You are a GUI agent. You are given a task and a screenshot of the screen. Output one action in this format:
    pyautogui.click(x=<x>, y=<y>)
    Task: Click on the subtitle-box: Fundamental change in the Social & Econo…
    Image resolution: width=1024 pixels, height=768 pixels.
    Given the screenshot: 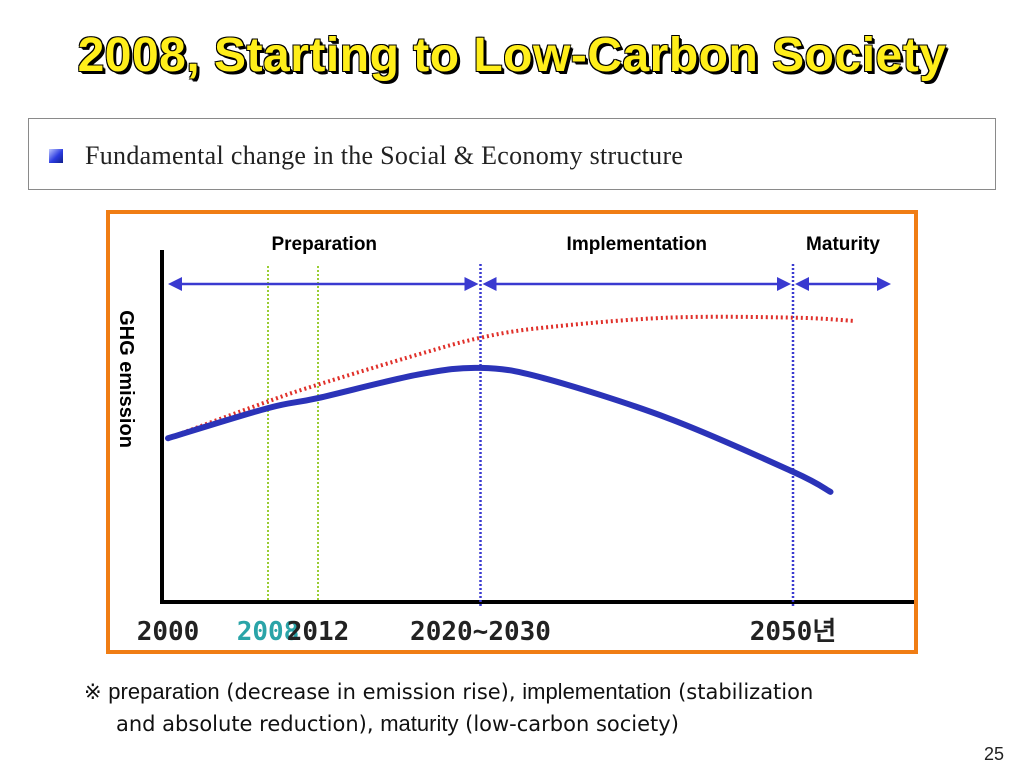 What is the action you would take?
    pyautogui.click(x=512, y=154)
    